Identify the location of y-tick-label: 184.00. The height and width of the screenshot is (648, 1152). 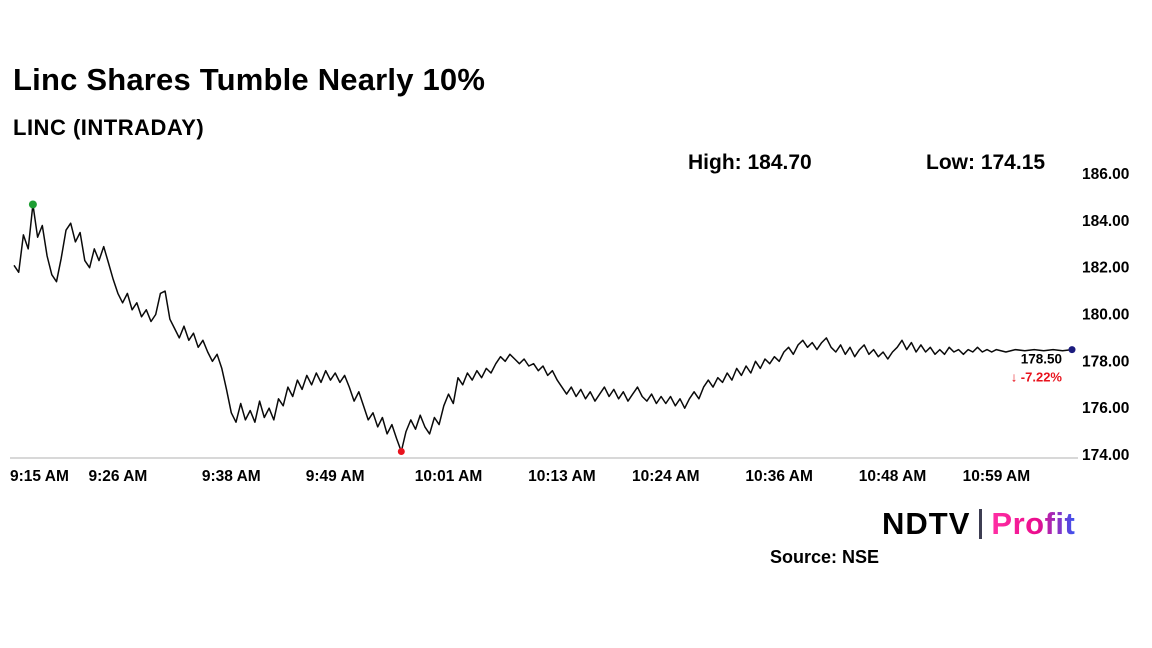
(1105, 221).